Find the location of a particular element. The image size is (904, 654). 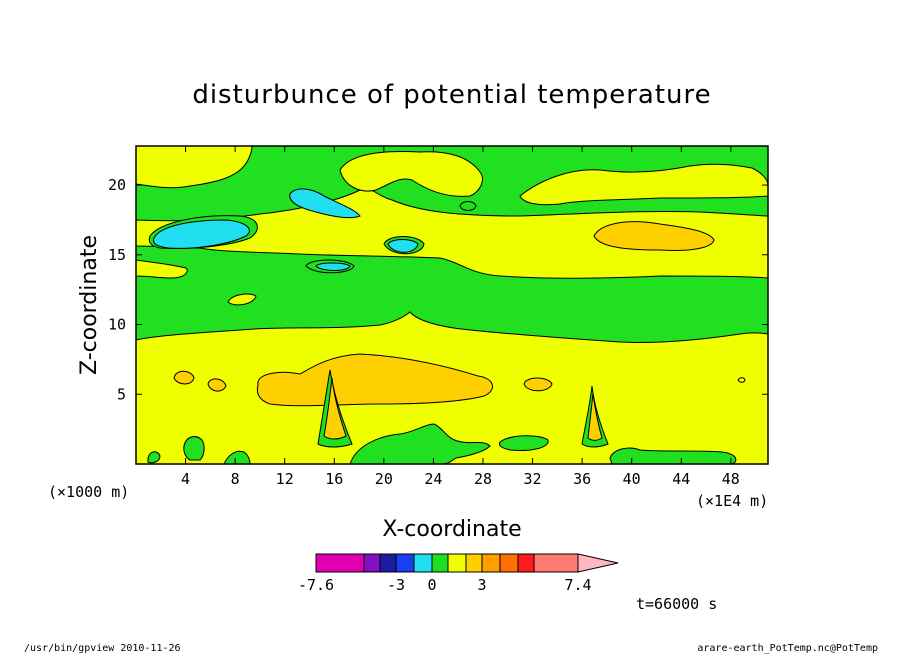

y-tick-label: 10 is located at coordinates (117, 325).